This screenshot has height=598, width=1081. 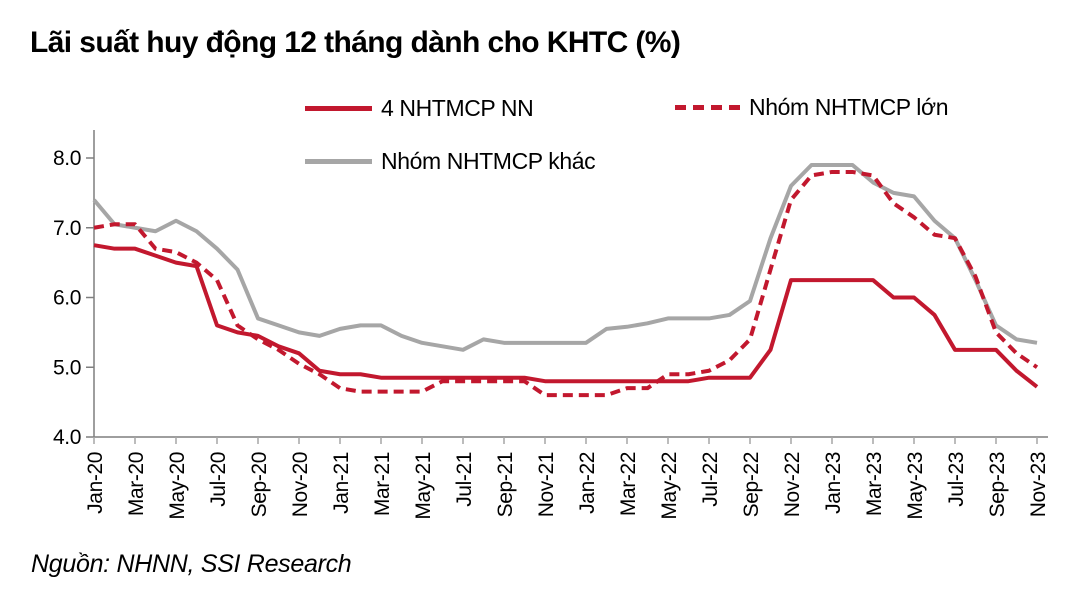 I want to click on x-tick-label: Jan-20, so click(x=95, y=483).